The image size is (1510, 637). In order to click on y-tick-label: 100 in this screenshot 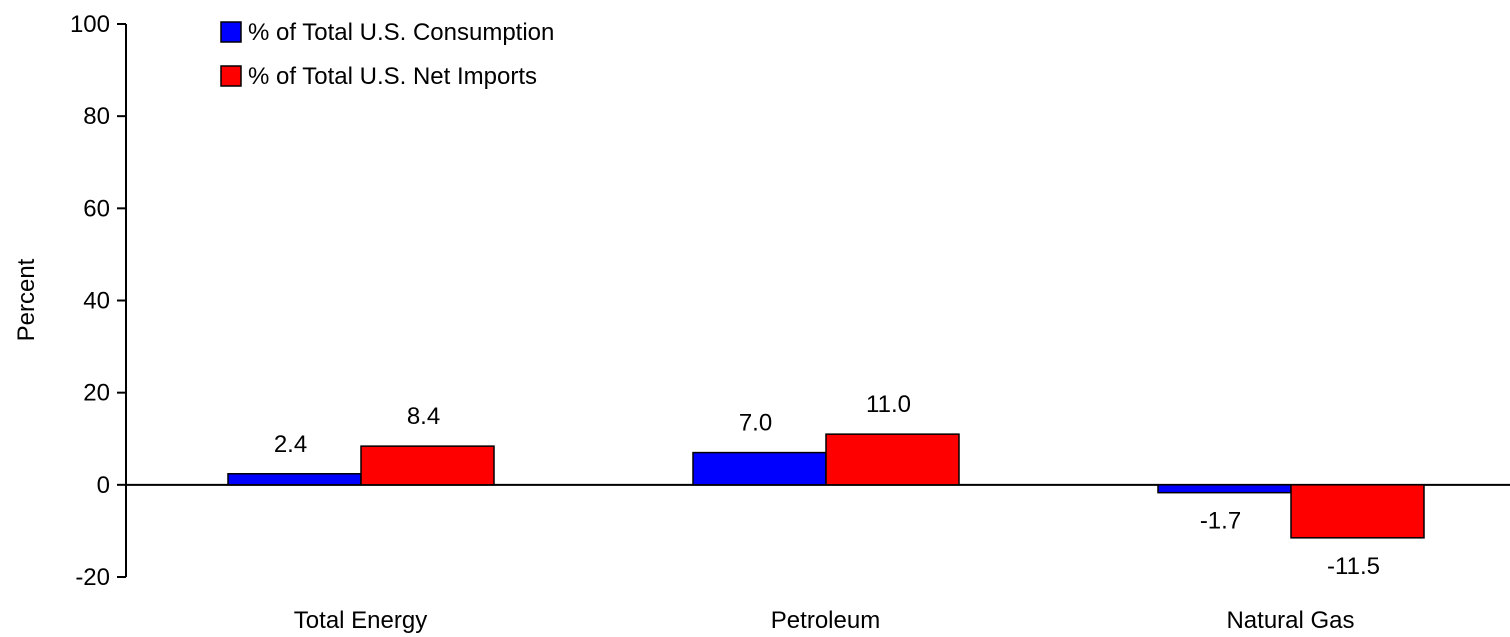, I will do `click(90, 24)`.